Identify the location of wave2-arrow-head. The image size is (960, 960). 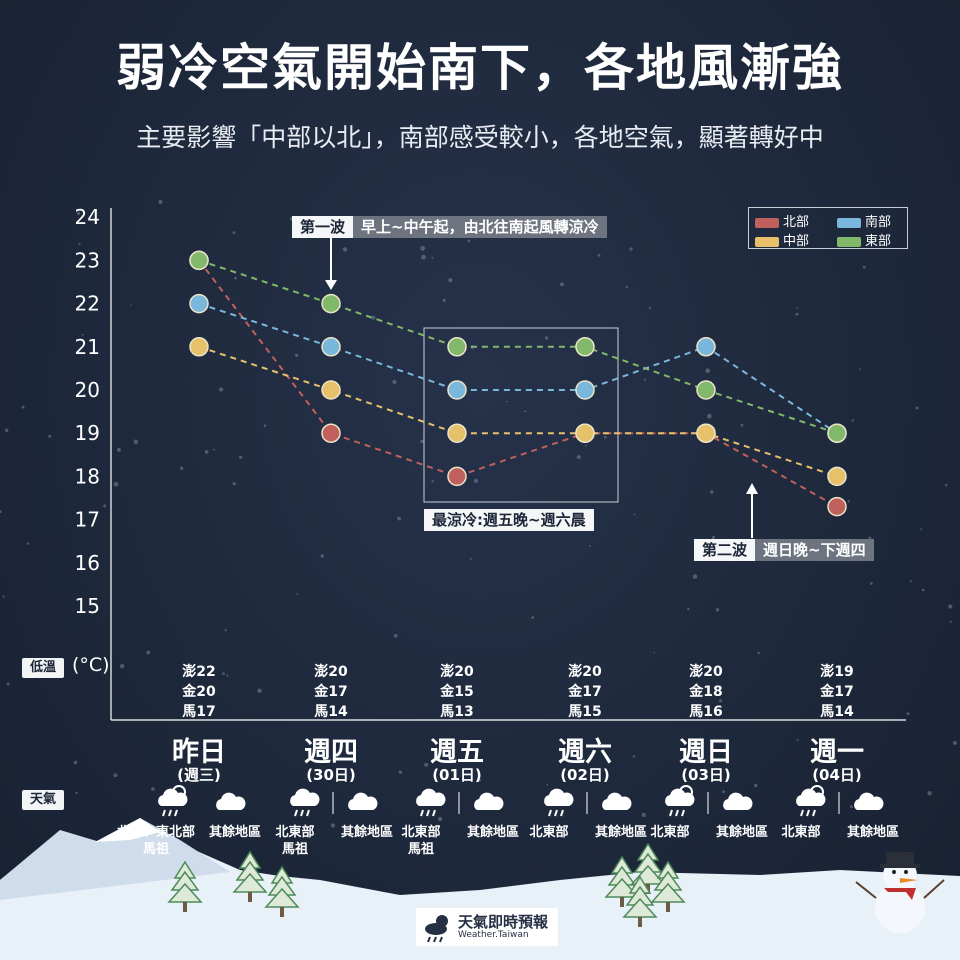
(752, 488).